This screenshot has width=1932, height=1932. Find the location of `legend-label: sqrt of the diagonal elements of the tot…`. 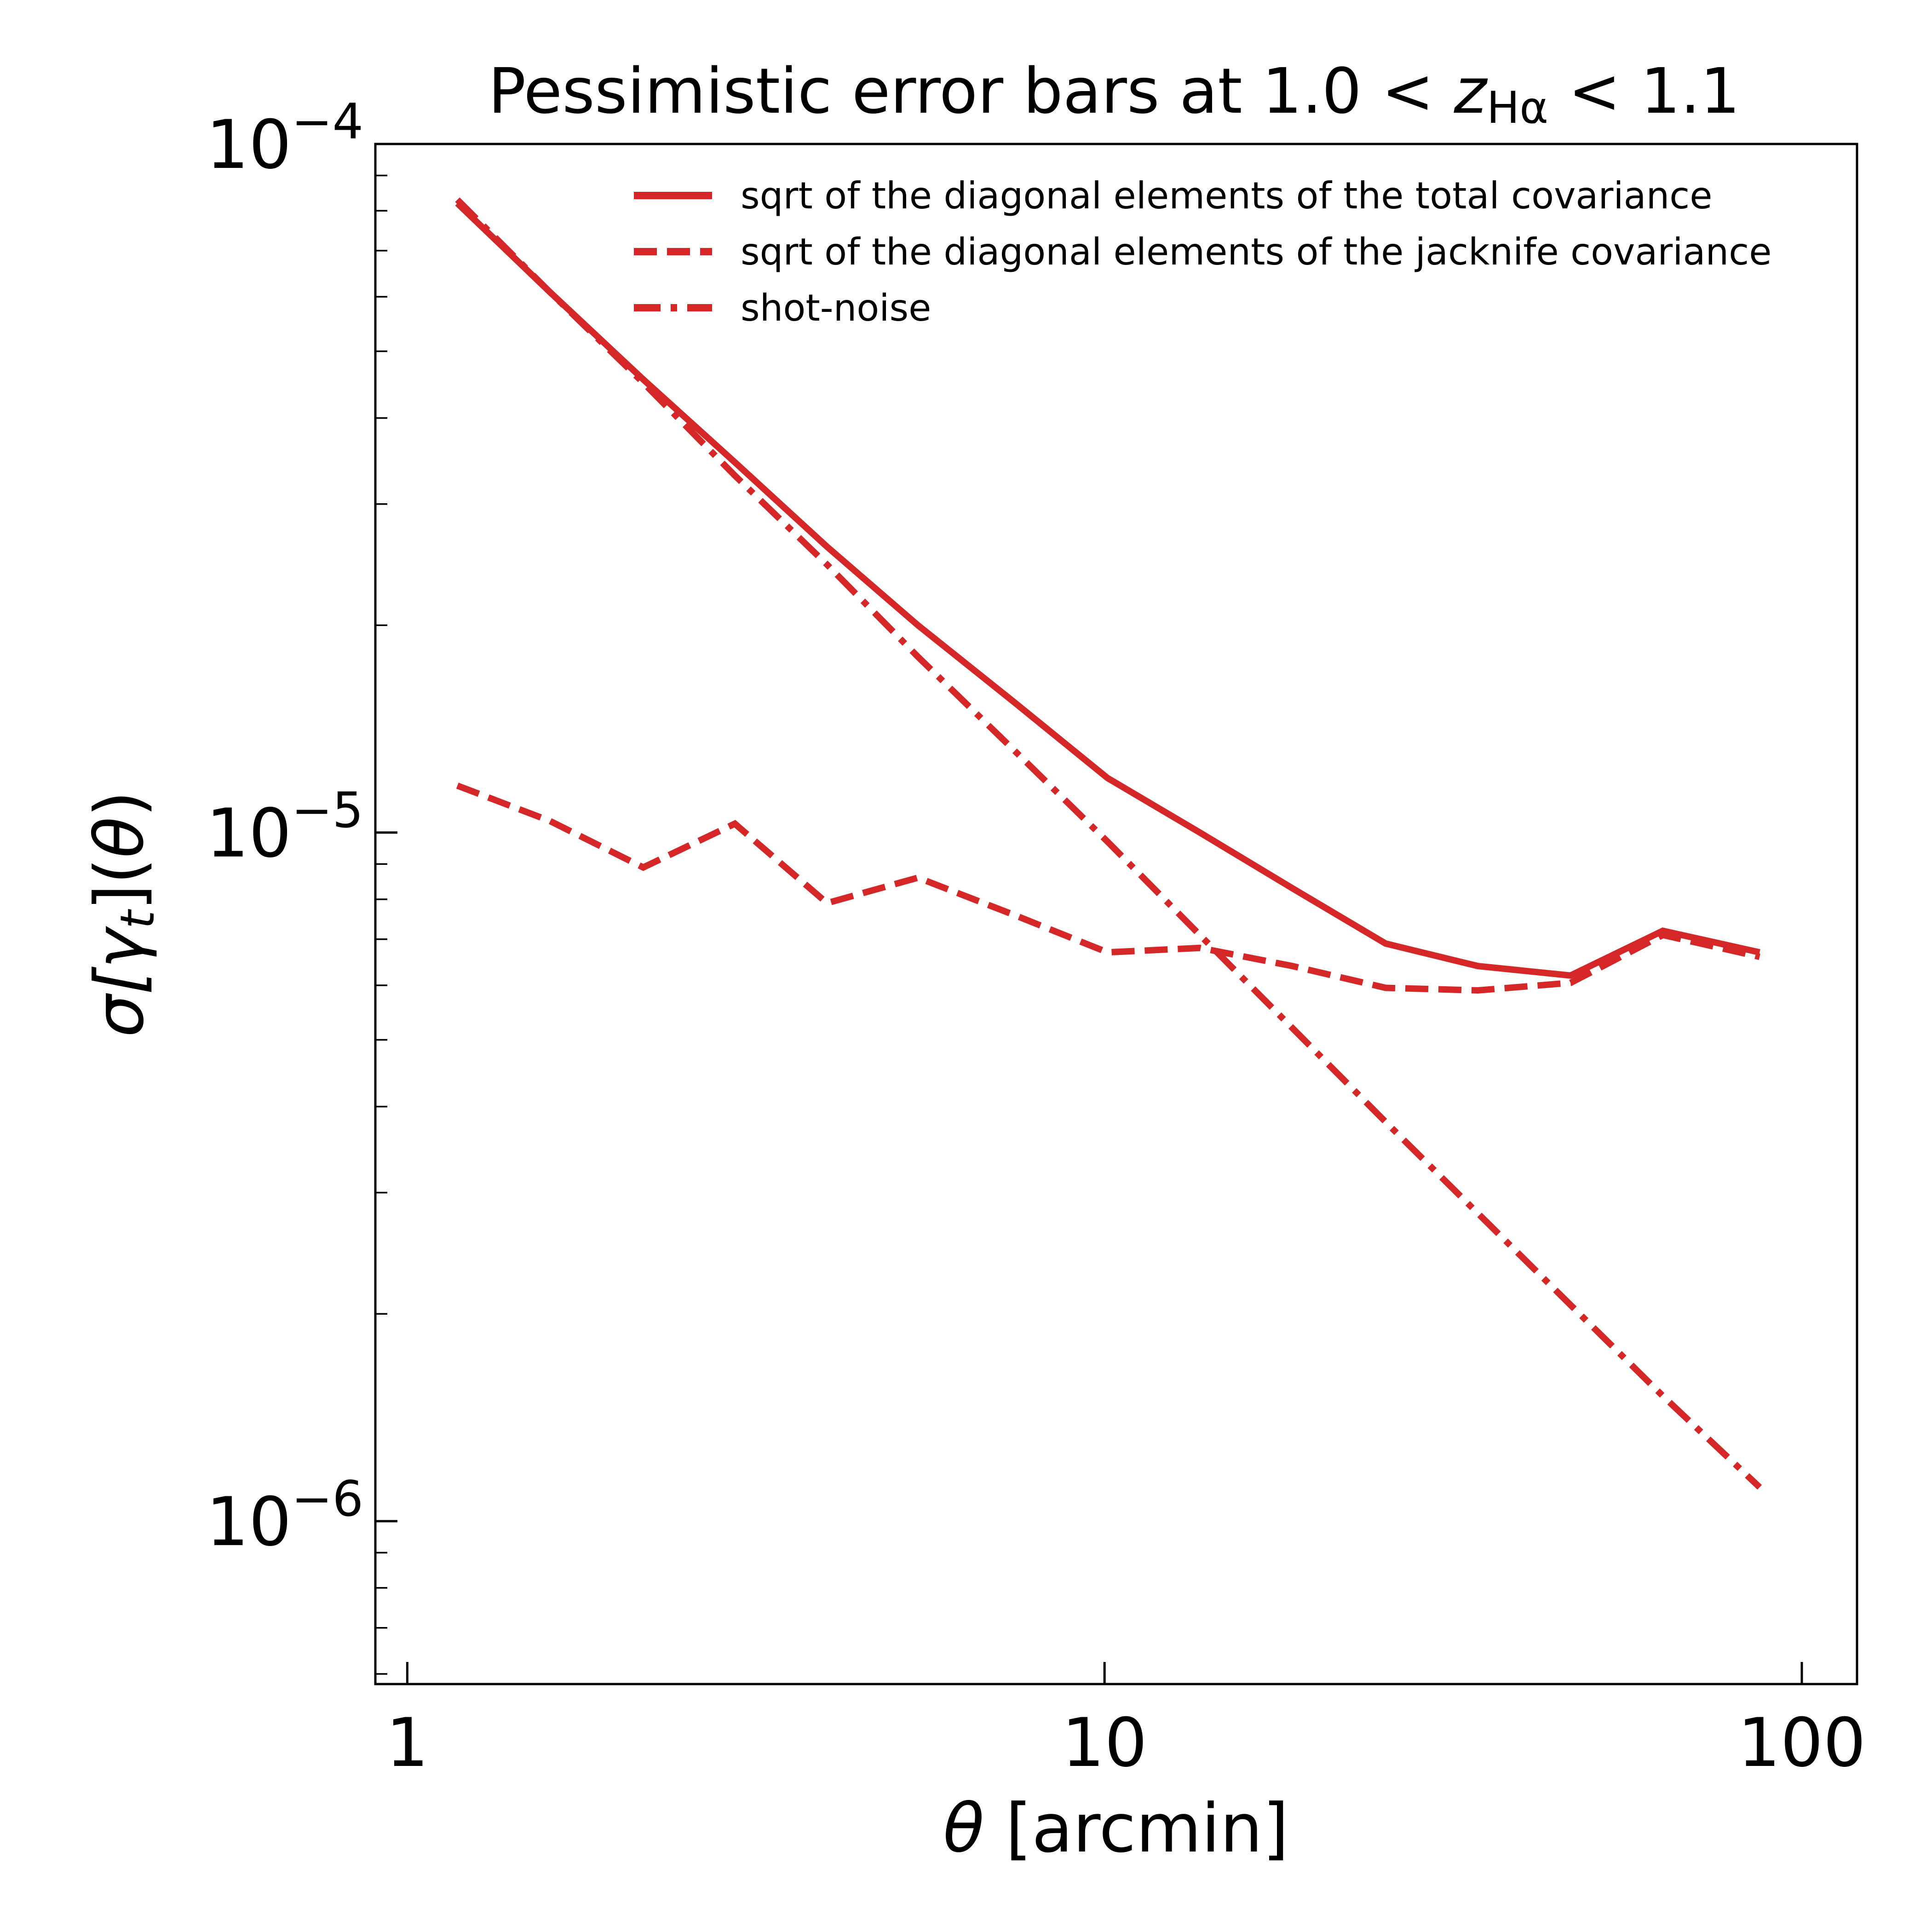

legend-label: sqrt of the diagonal elements of the tot… is located at coordinates (1227, 195).